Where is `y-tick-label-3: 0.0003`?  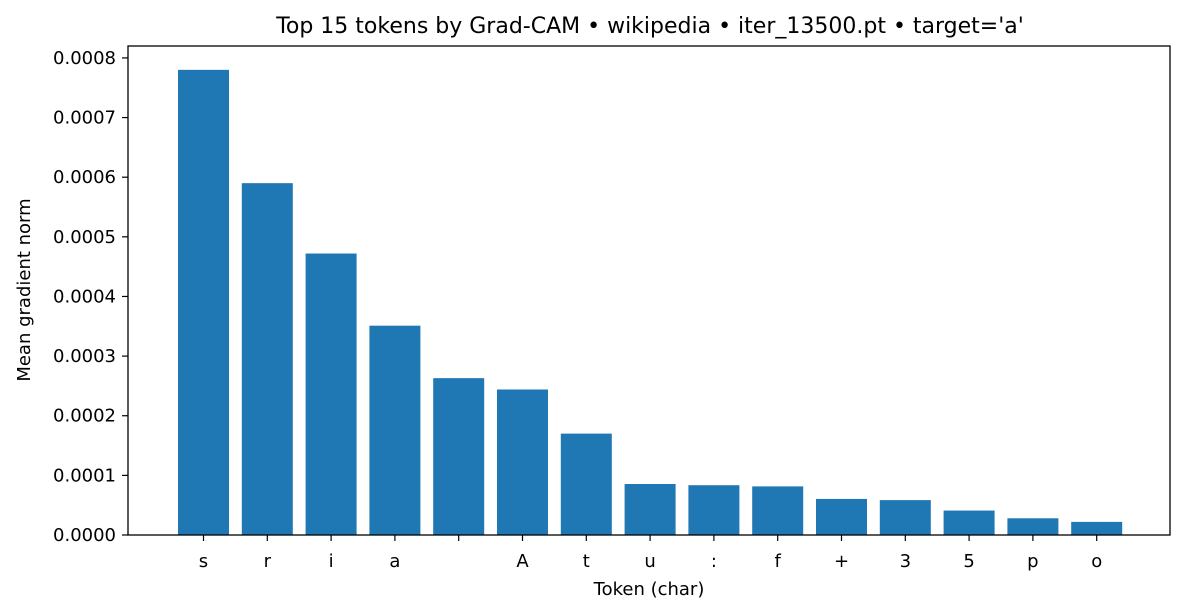 y-tick-label-3: 0.0003 is located at coordinates (84, 356).